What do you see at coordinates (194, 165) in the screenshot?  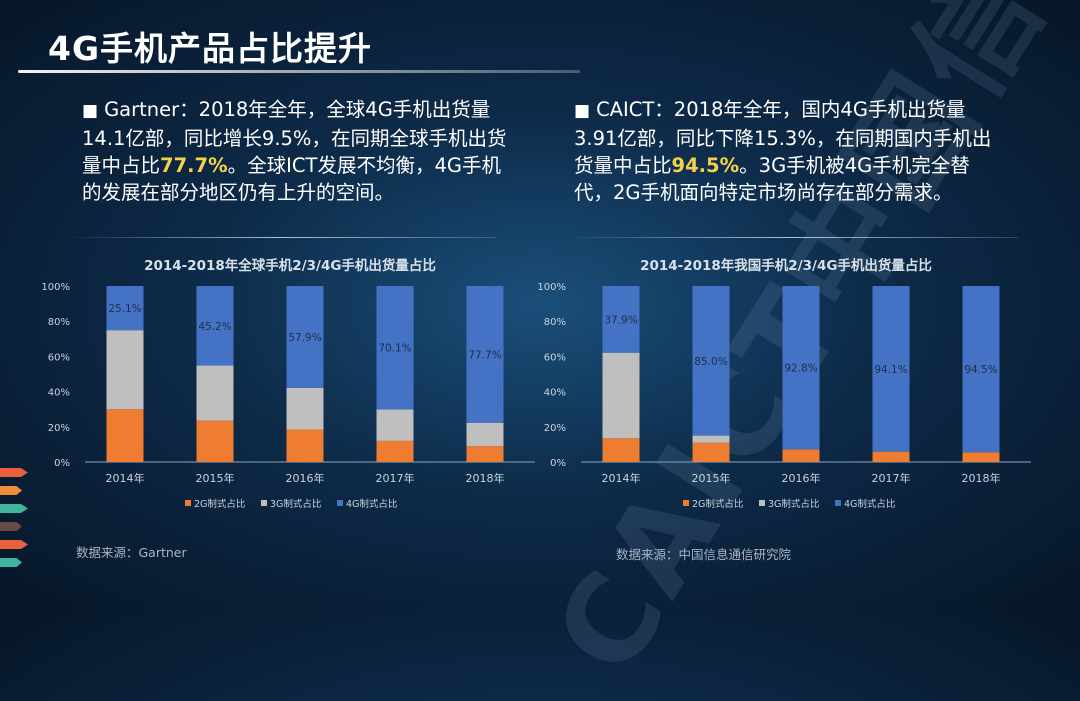 I see `gartner-highlight: 77.7%` at bounding box center [194, 165].